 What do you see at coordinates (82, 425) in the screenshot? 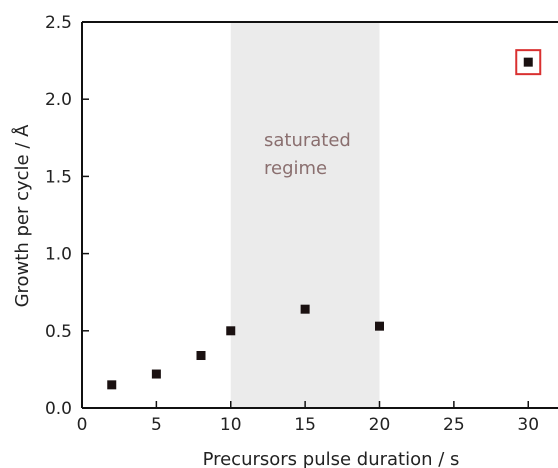
I see `x-tick-label: 0` at bounding box center [82, 425].